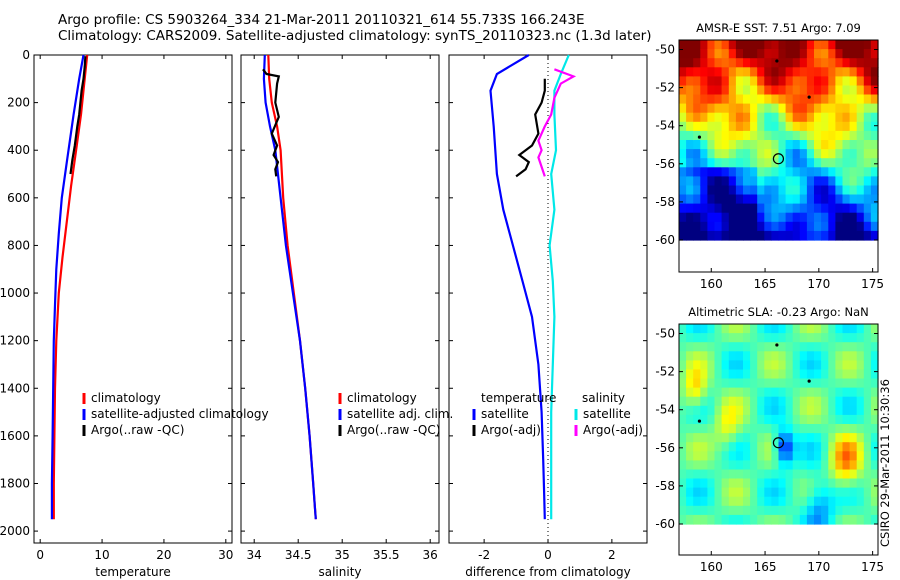  I want to click on temperature-ytick-label: 0, so click(26, 55).